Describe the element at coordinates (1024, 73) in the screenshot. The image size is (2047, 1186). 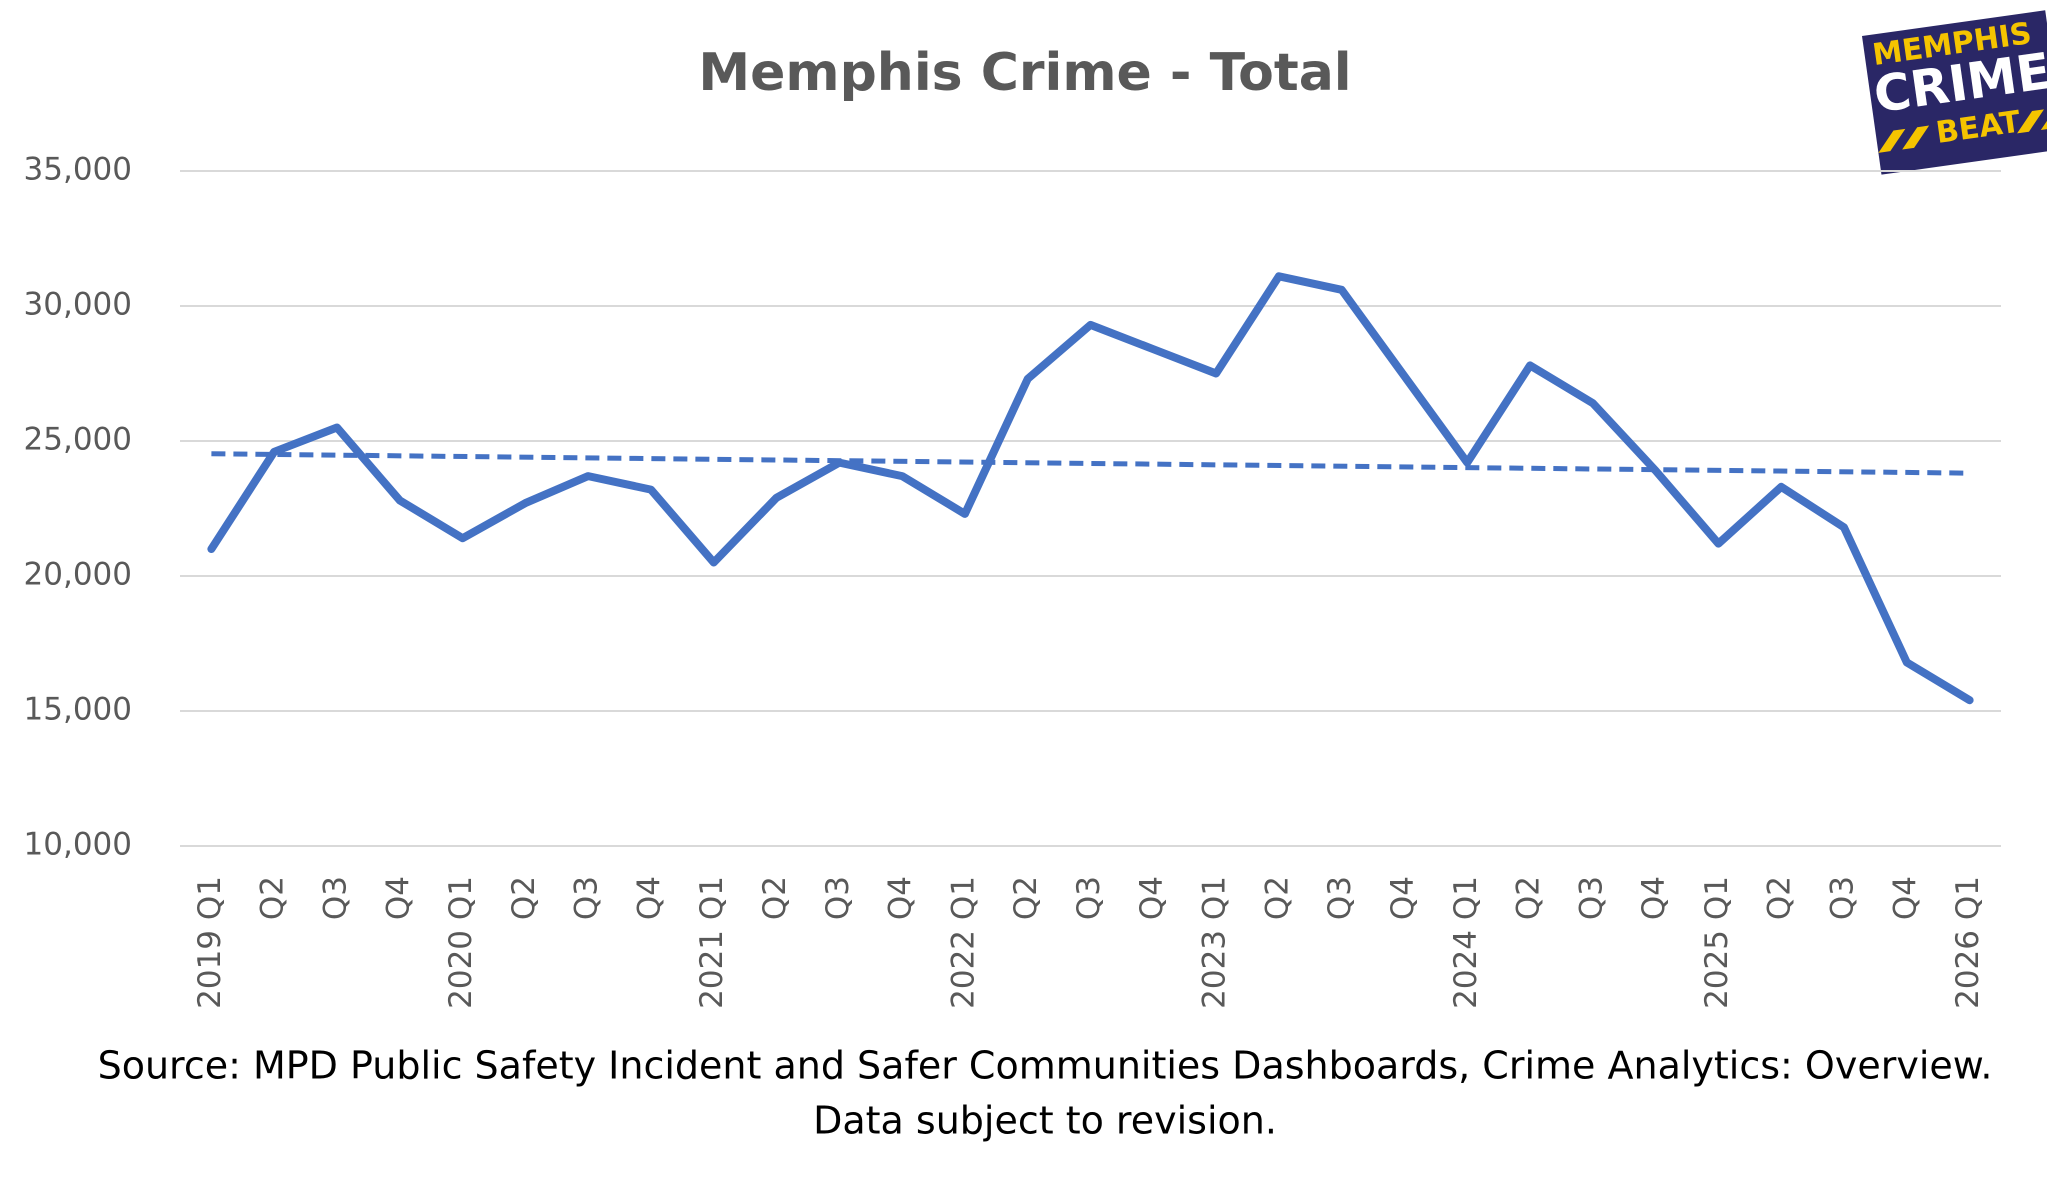
I see `chart-title: Memphis Crime - Total` at that location.